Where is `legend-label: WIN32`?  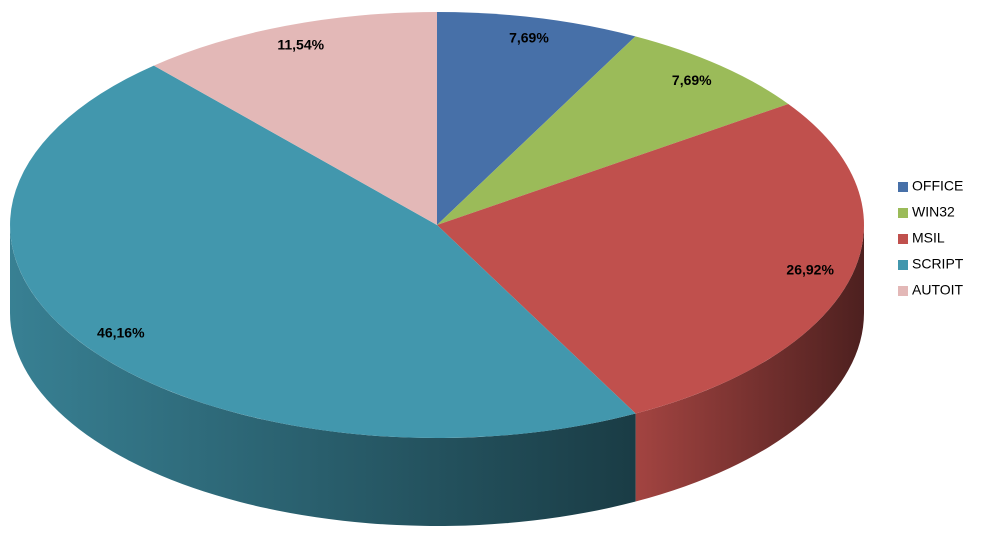 legend-label: WIN32 is located at coordinates (933, 212).